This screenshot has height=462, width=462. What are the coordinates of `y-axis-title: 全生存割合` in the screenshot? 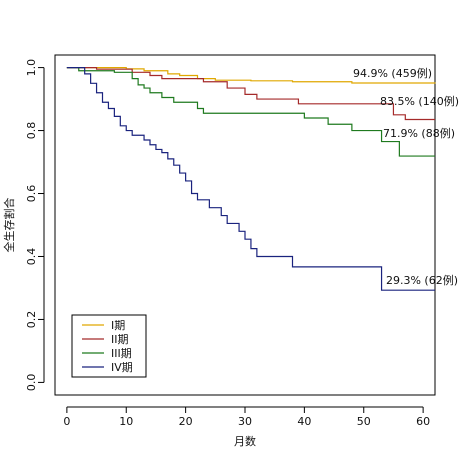 It's located at (9, 225).